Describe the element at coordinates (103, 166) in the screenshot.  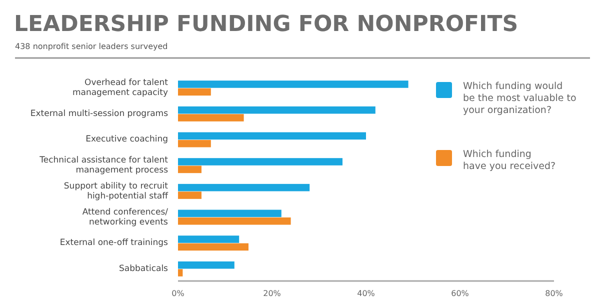
I see `y-tick-label: Technical assistance for talent management process` at that location.